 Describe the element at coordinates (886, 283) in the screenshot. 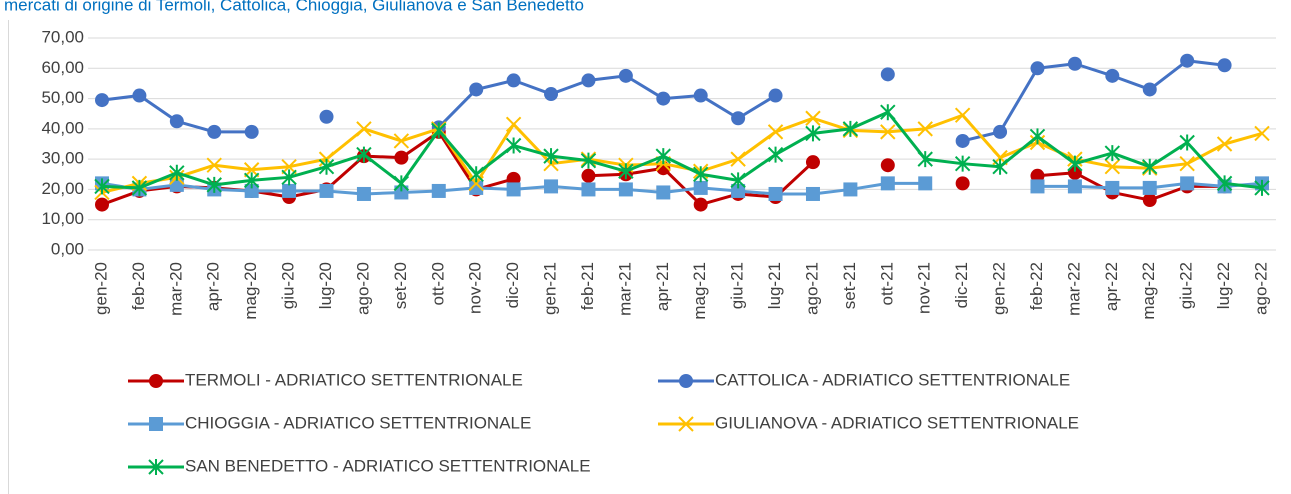

I see `x-tick-label: ott-21` at that location.